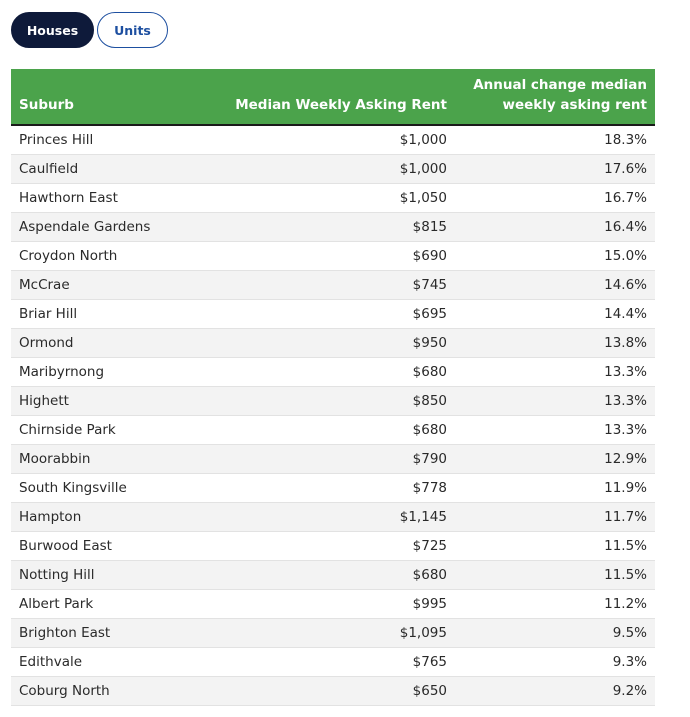 This screenshot has height=717, width=690. I want to click on change-cell: 15.0%, so click(555, 256).